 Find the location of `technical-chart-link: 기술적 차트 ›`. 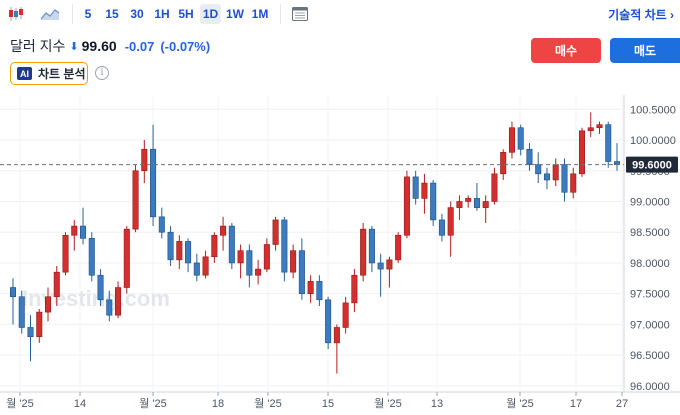

technical-chart-link: 기술적 차트 › is located at coordinates (641, 15).